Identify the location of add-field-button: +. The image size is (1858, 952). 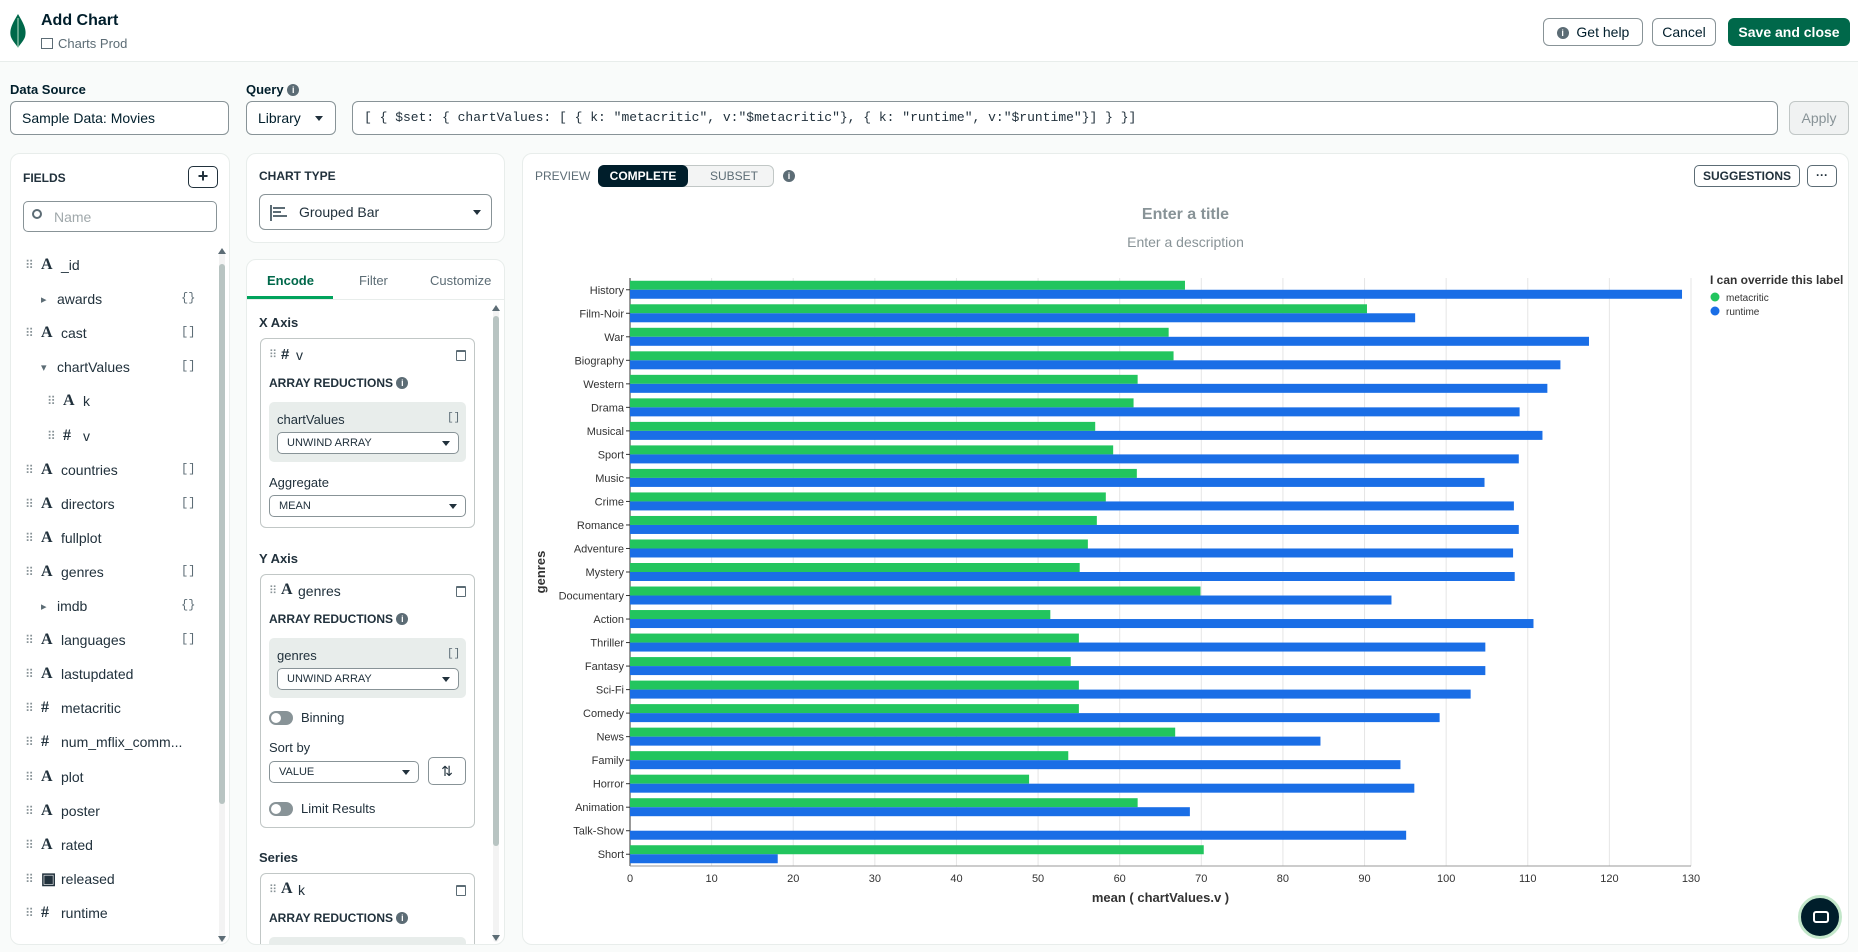
(203, 177).